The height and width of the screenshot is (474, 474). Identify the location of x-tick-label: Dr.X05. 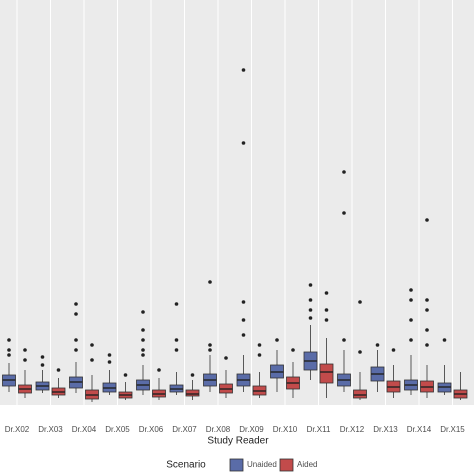
(117, 429).